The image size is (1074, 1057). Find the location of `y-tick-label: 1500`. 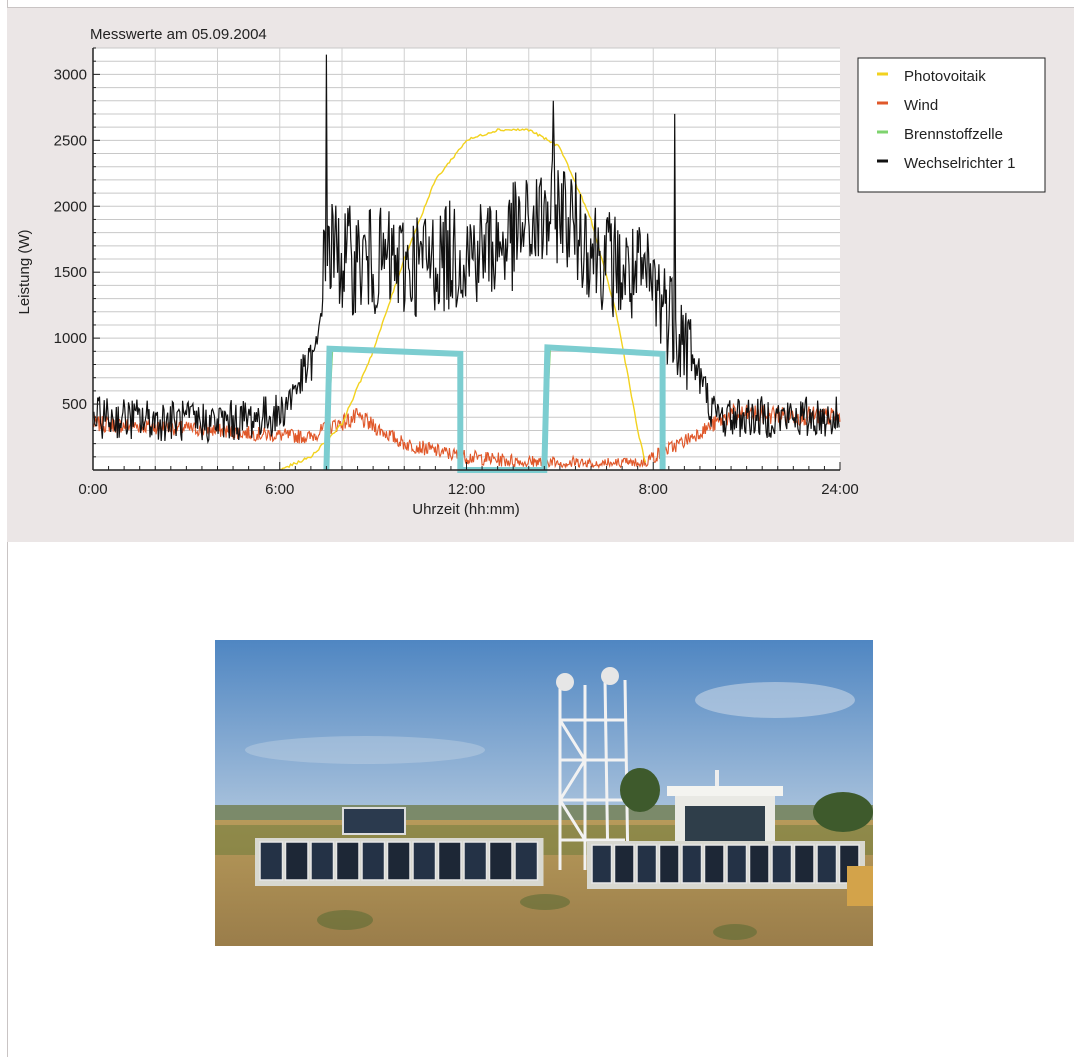

y-tick-label: 1500 is located at coordinates (70, 272).